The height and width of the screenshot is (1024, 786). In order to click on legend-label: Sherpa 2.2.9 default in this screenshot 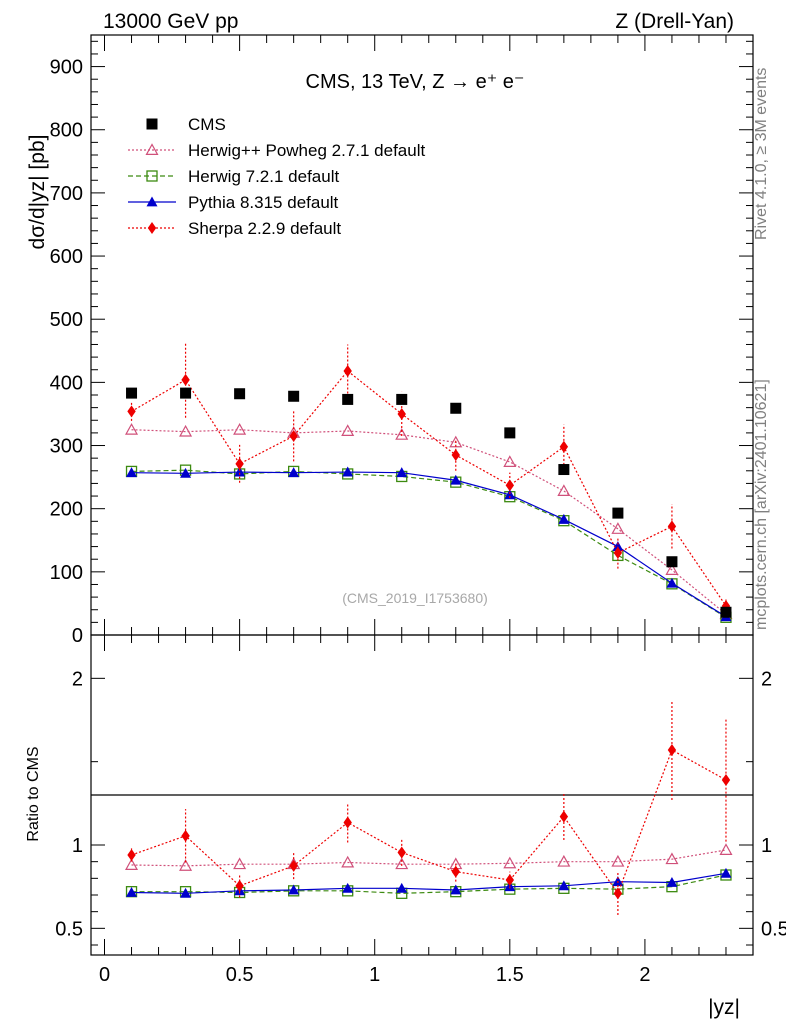, I will do `click(264, 228)`.